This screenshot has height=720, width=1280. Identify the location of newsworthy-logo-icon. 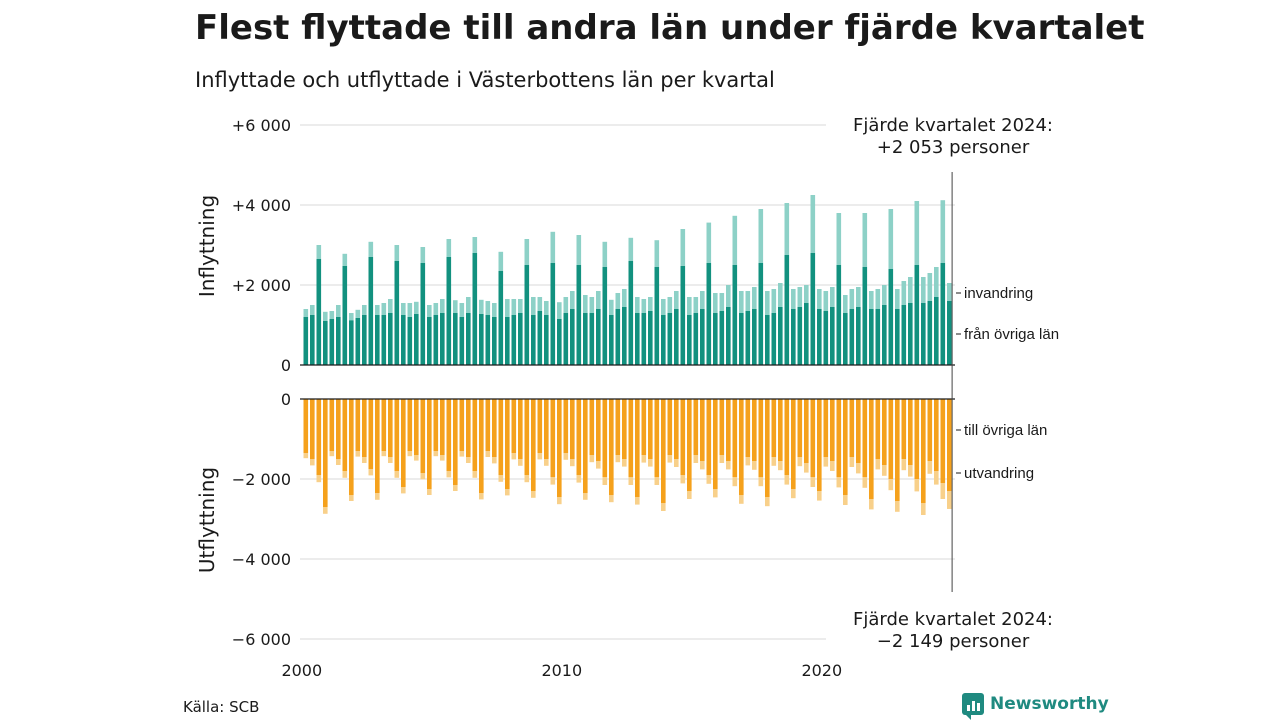
(973, 706).